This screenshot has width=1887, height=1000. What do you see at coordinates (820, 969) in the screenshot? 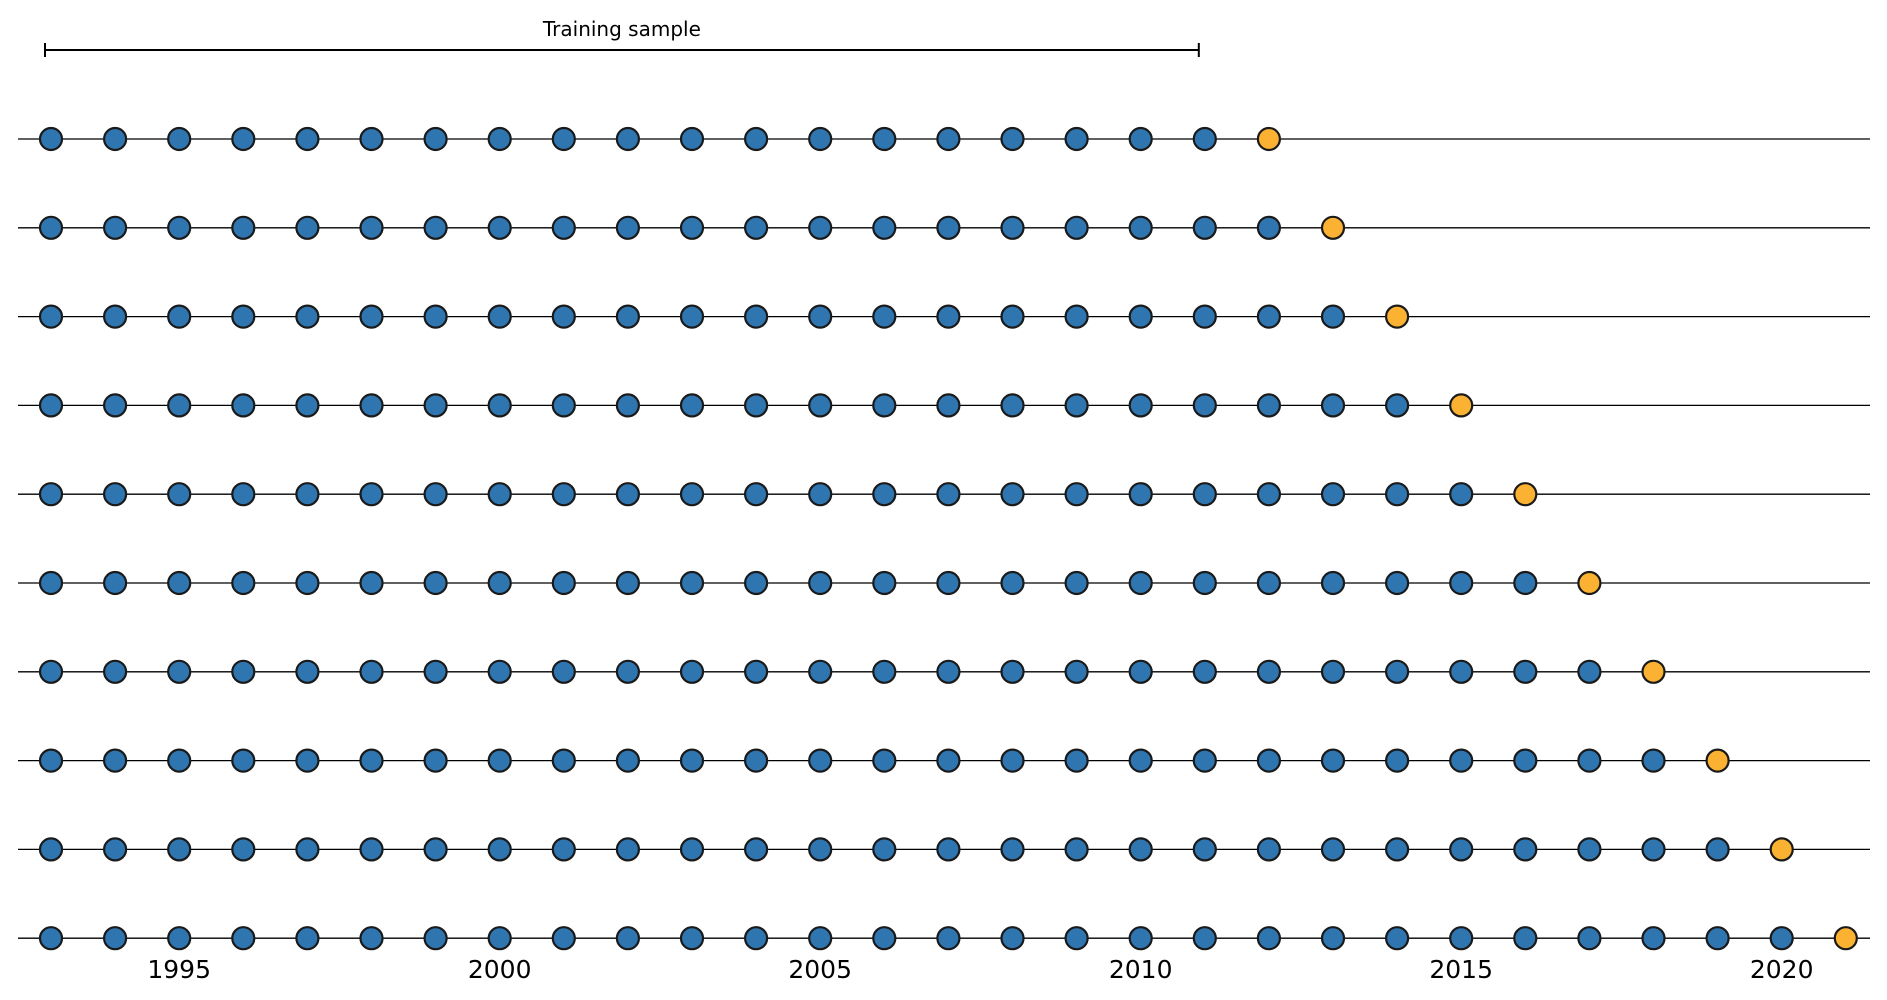
I see `x-tick-label: 2005` at bounding box center [820, 969].